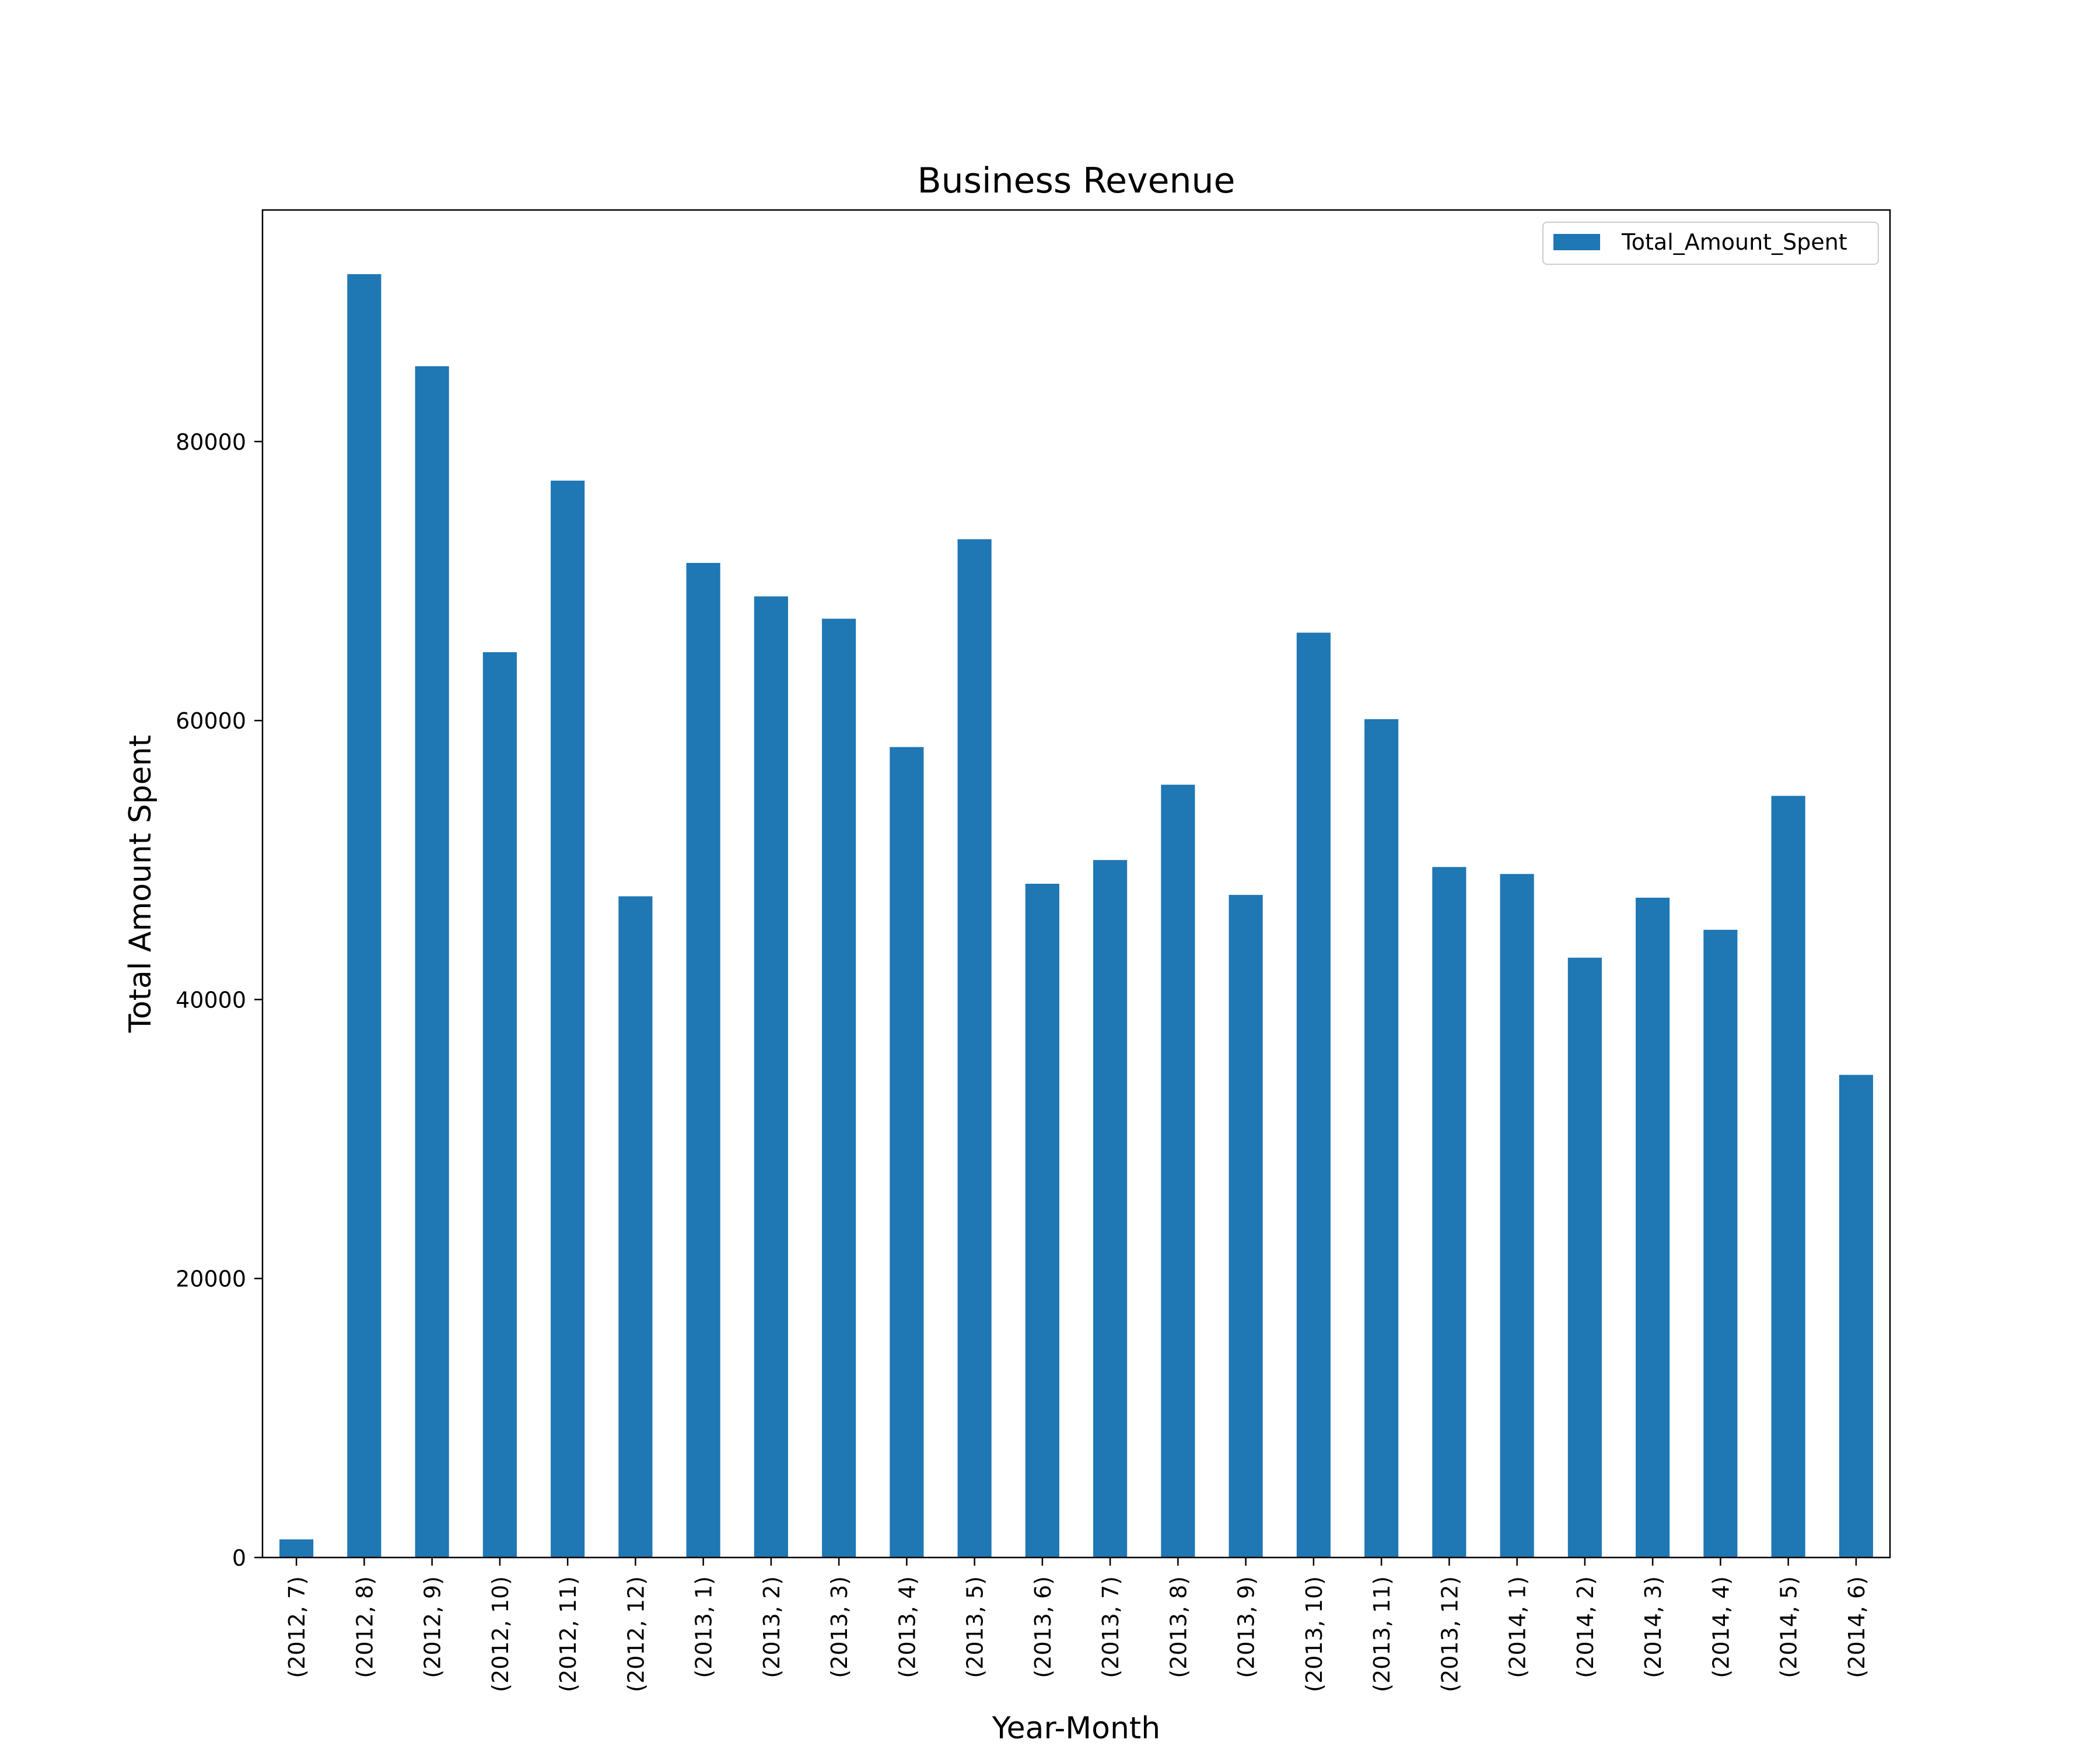  Describe the element at coordinates (211, 1000) in the screenshot. I see `y-tick-label-2: 40000` at that location.